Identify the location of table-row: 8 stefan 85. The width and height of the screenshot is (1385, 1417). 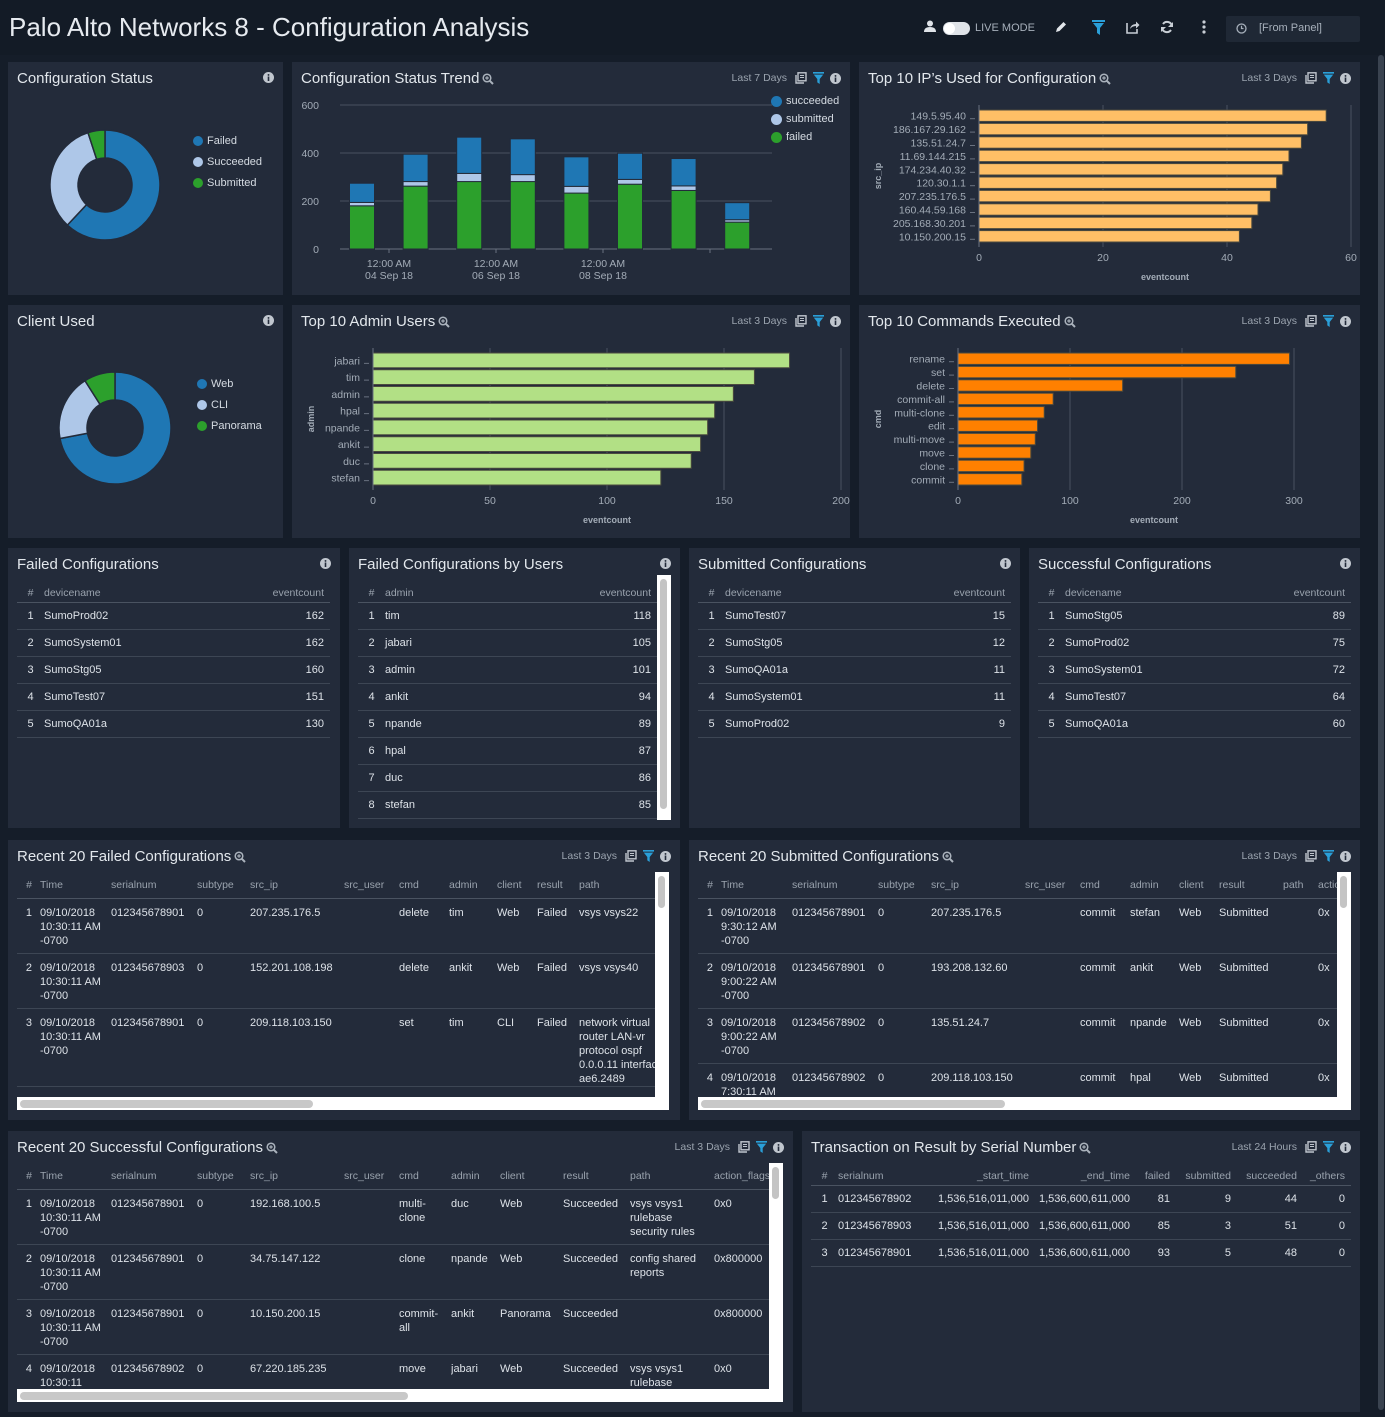
(507, 805).